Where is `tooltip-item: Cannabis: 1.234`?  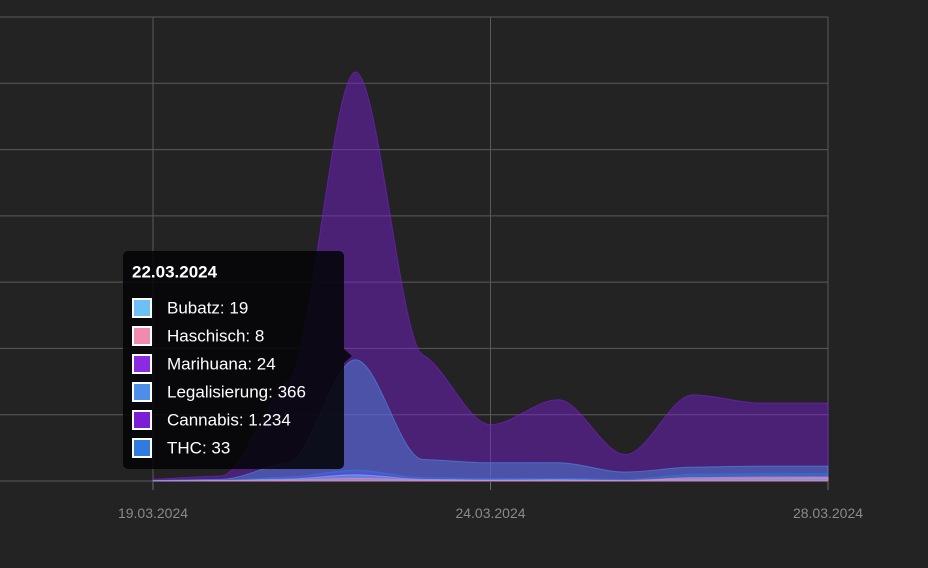 tooltip-item: Cannabis: 1.234 is located at coordinates (229, 419).